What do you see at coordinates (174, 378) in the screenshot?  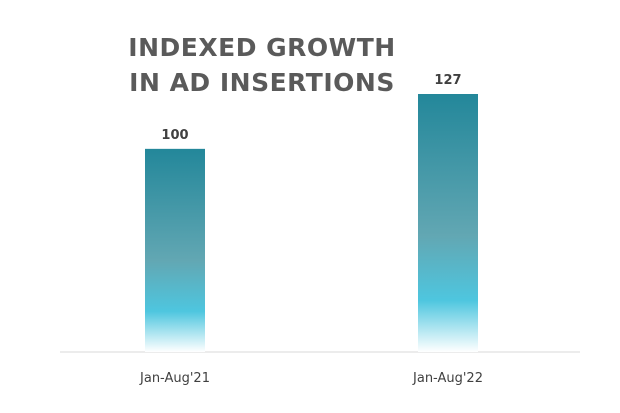 I see `x-tick-label: Jan-Aug'21` at bounding box center [174, 378].